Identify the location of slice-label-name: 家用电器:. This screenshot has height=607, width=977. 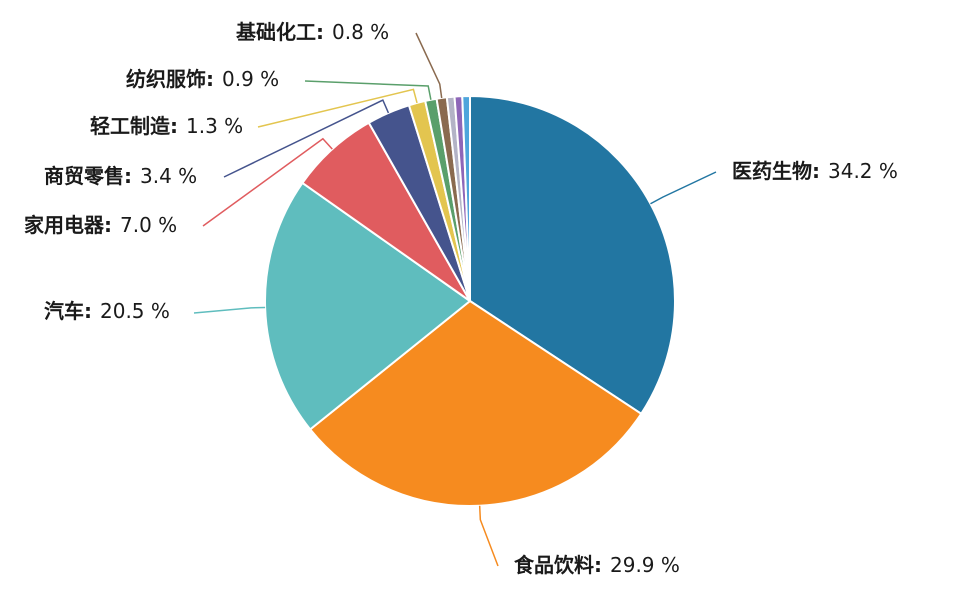
(68, 225).